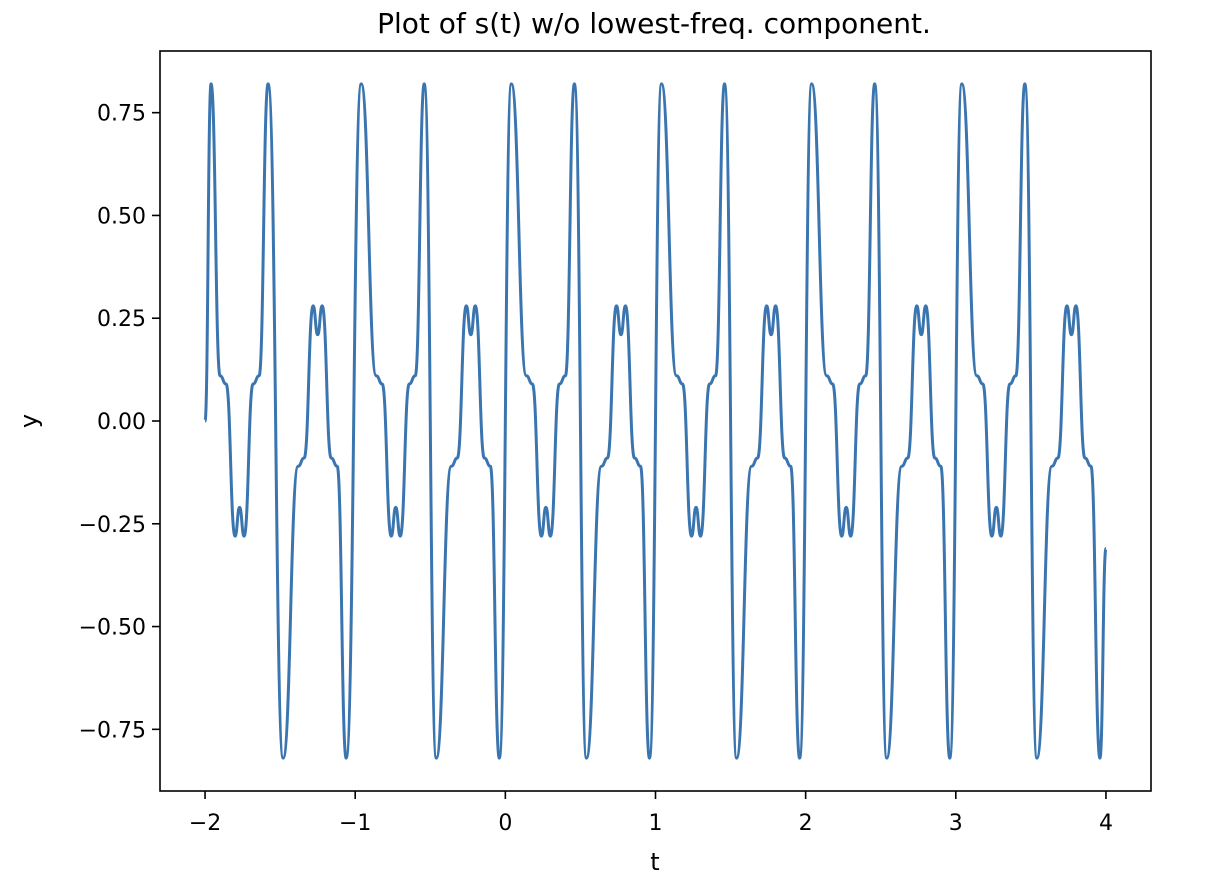 This screenshot has height=886, width=1216. I want to click on y-tick-label: 0.75, so click(121, 114).